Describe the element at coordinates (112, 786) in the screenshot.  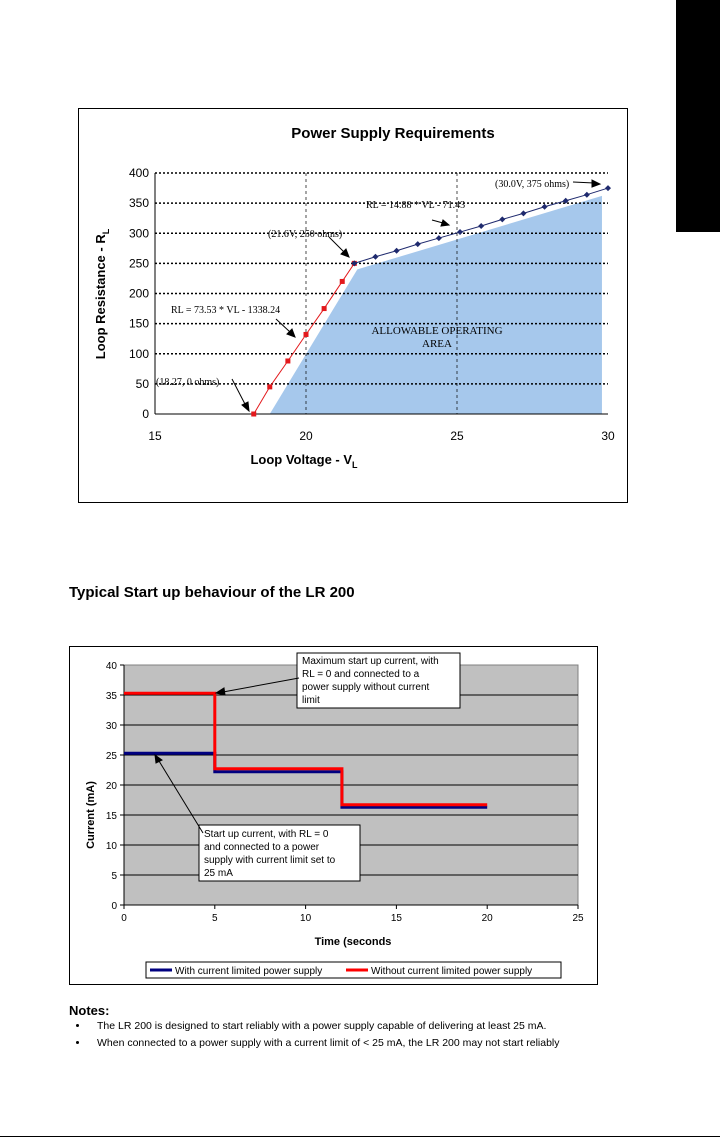
I see `y-tick-label: 20` at that location.